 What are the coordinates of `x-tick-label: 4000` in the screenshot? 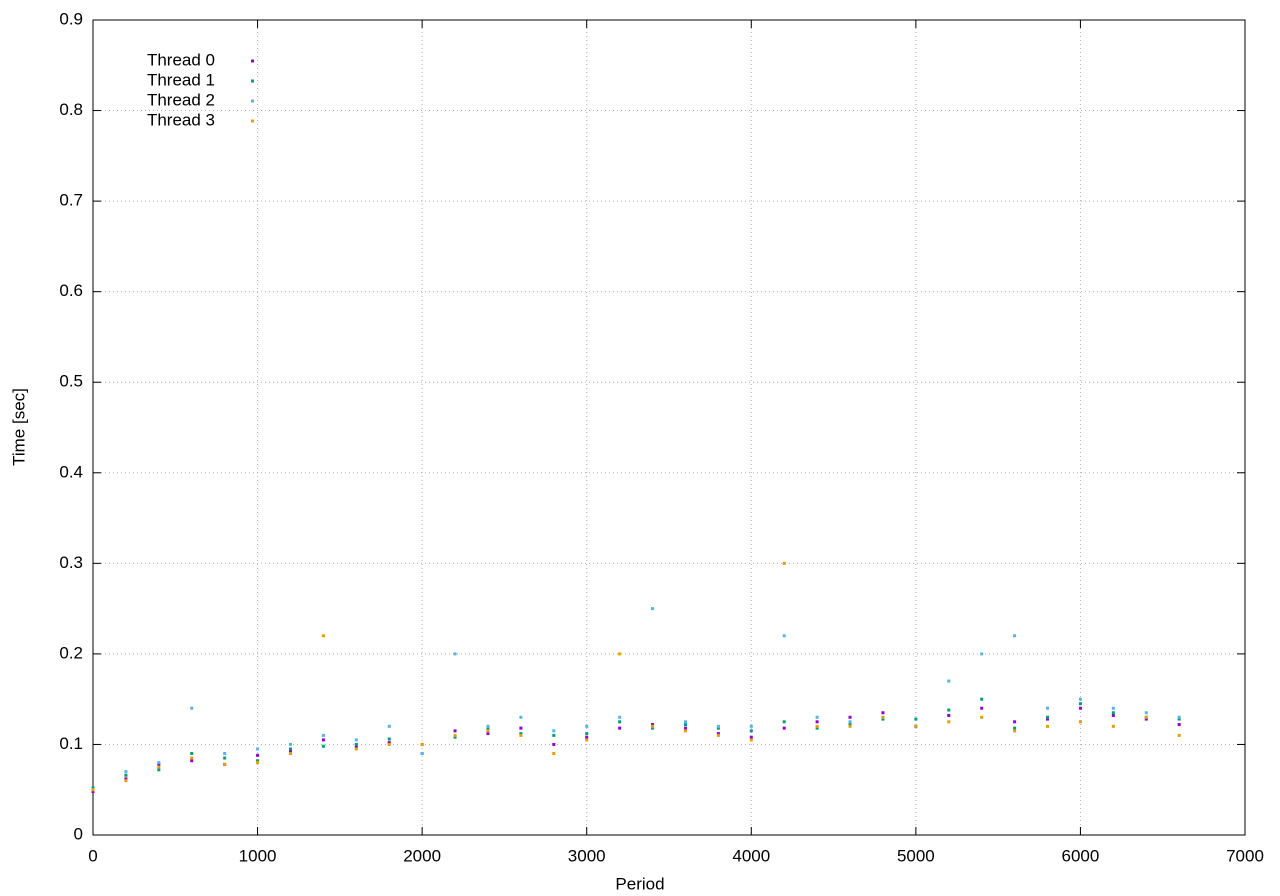 It's located at (751, 855).